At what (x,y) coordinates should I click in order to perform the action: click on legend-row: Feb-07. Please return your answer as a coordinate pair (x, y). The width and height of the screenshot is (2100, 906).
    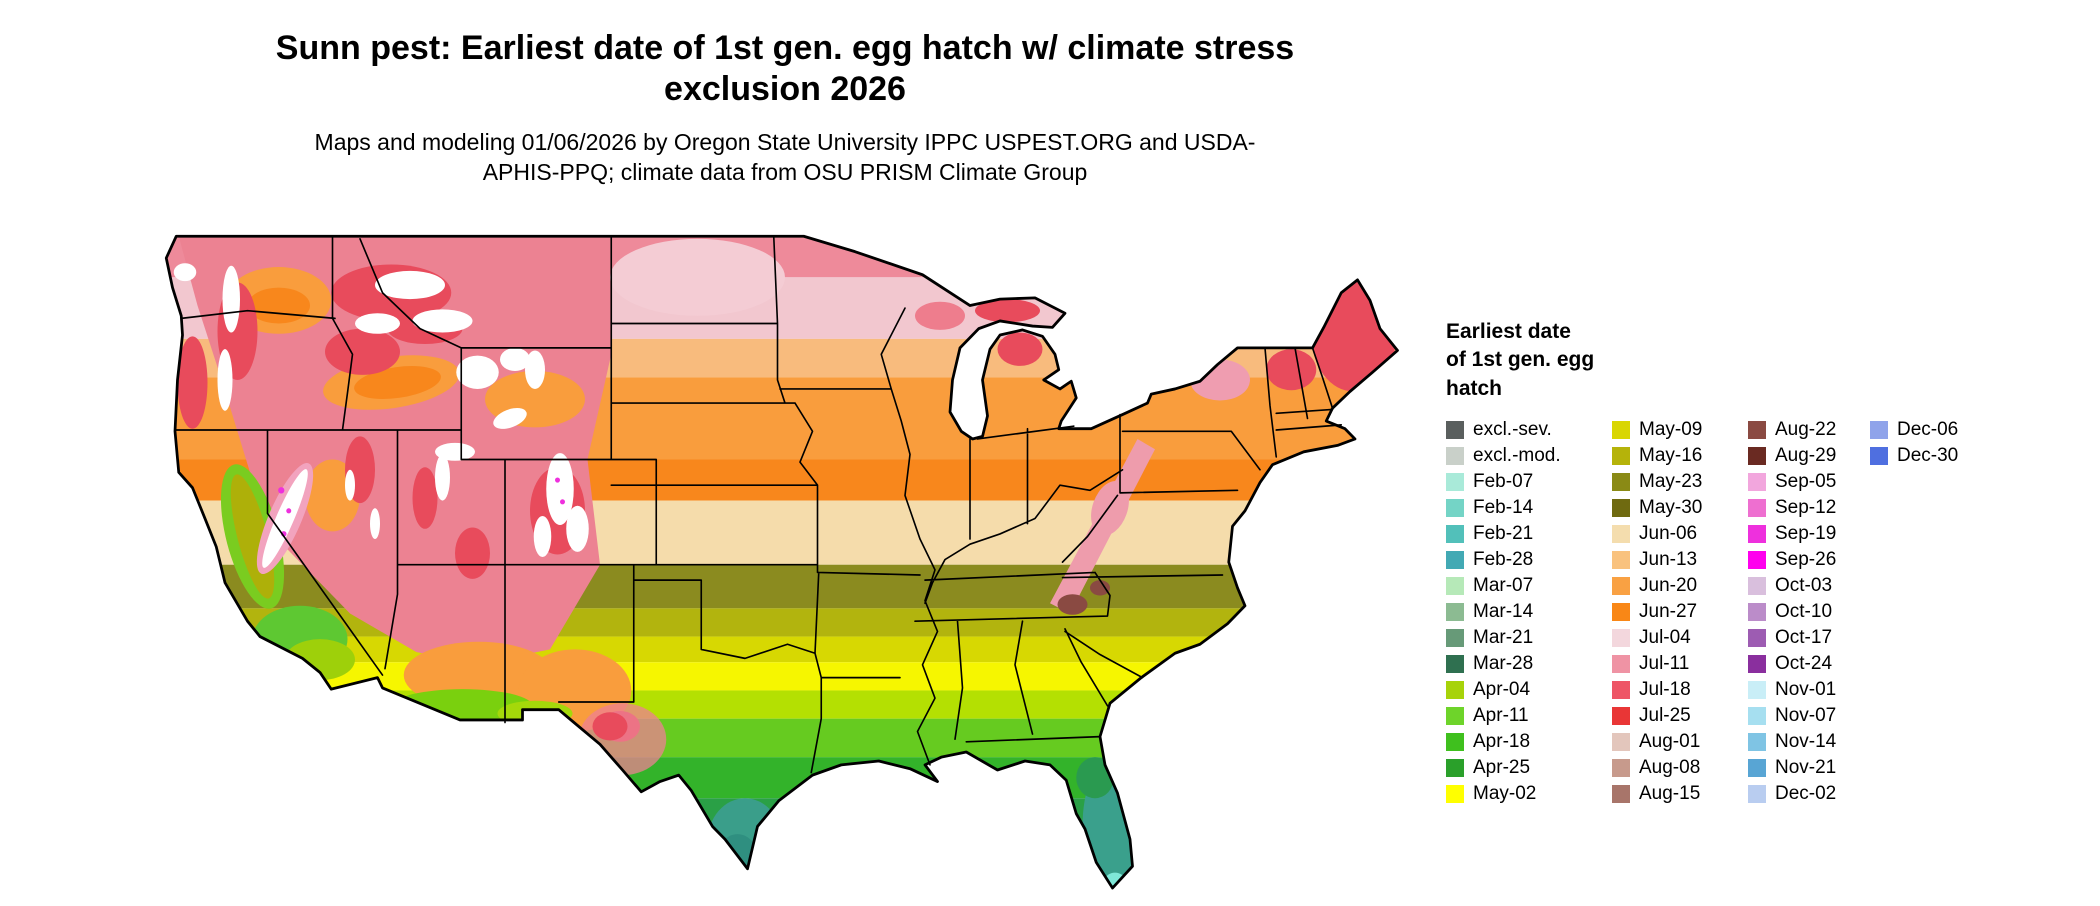
    Looking at the image, I should click on (1529, 482).